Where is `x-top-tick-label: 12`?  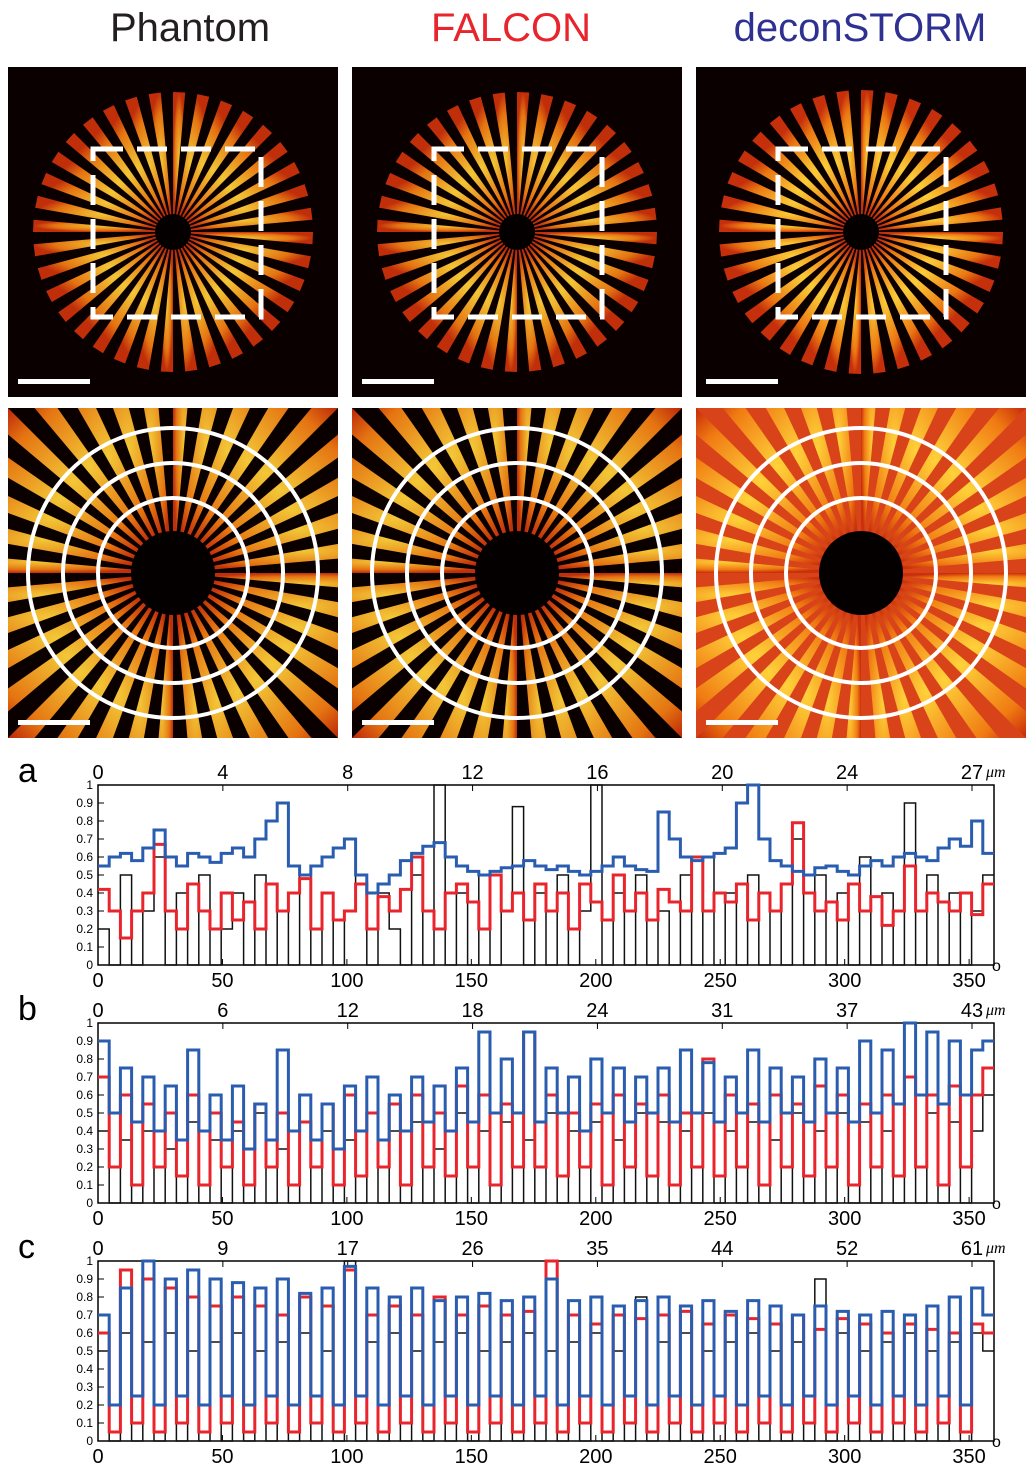
x-top-tick-label: 12 is located at coordinates (472, 773).